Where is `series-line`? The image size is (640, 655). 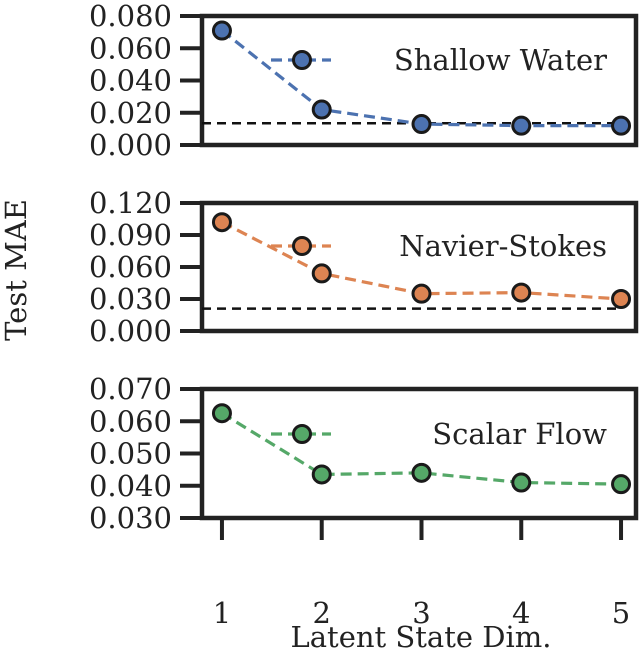
series-line is located at coordinates (421, 448).